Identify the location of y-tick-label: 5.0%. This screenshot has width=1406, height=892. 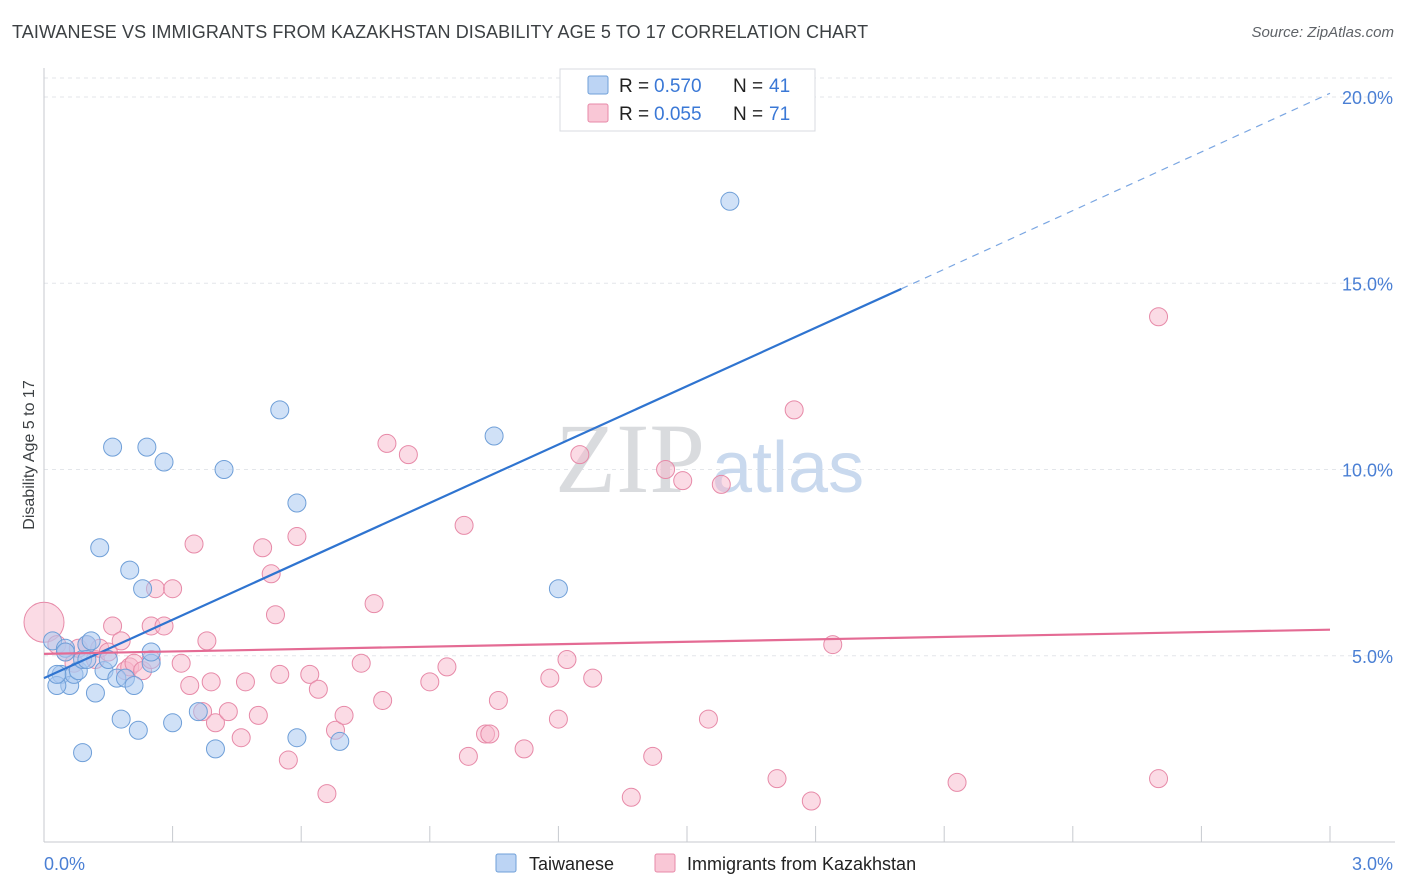
(1372, 657).